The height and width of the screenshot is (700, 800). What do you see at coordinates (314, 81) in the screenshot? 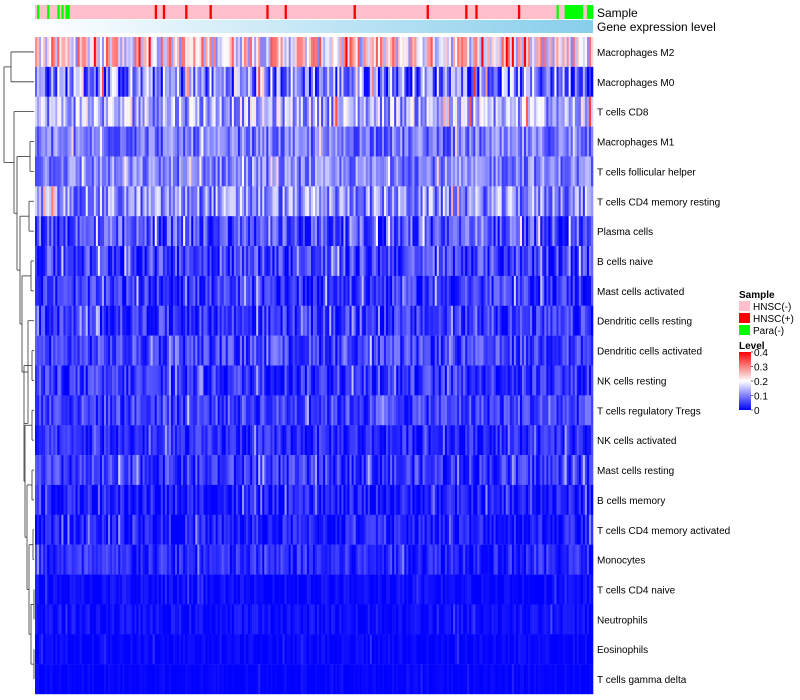
I see `heatmap-row` at bounding box center [314, 81].